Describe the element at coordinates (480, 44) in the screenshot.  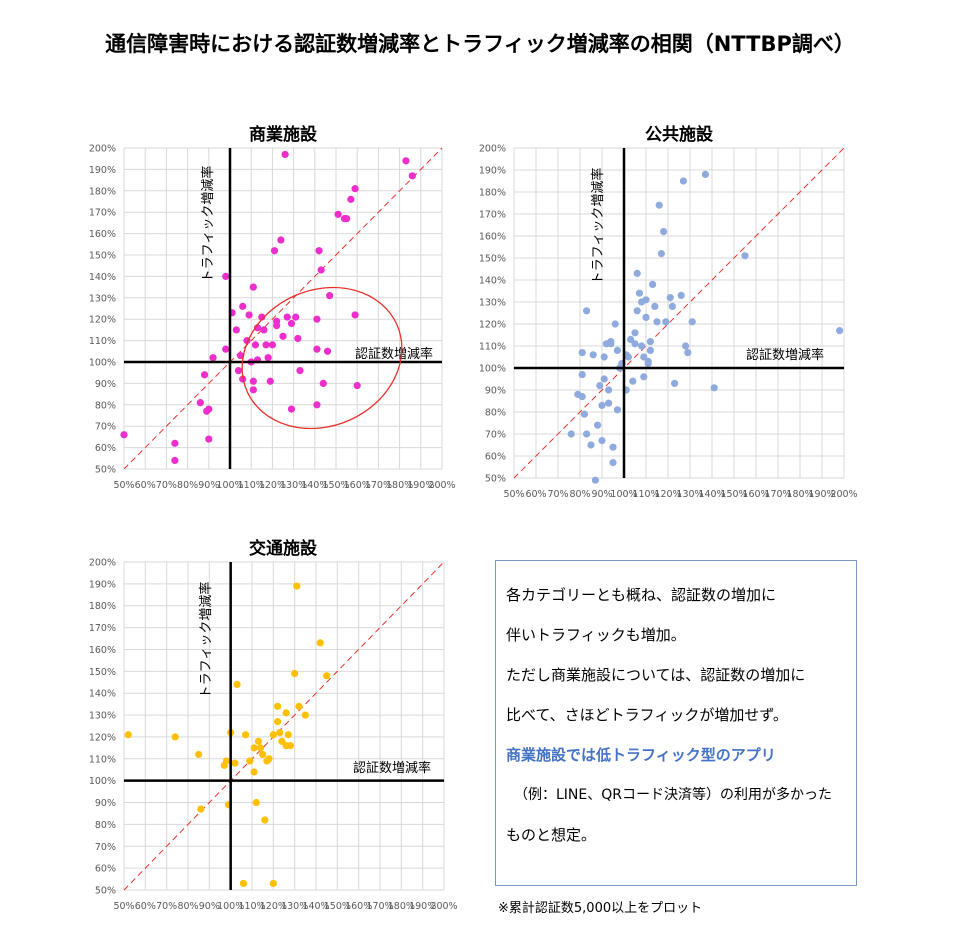
I see `main-title: 通信障害時における認証数増減率とトラフィック増減率の相関（NTTBP調べ）` at that location.